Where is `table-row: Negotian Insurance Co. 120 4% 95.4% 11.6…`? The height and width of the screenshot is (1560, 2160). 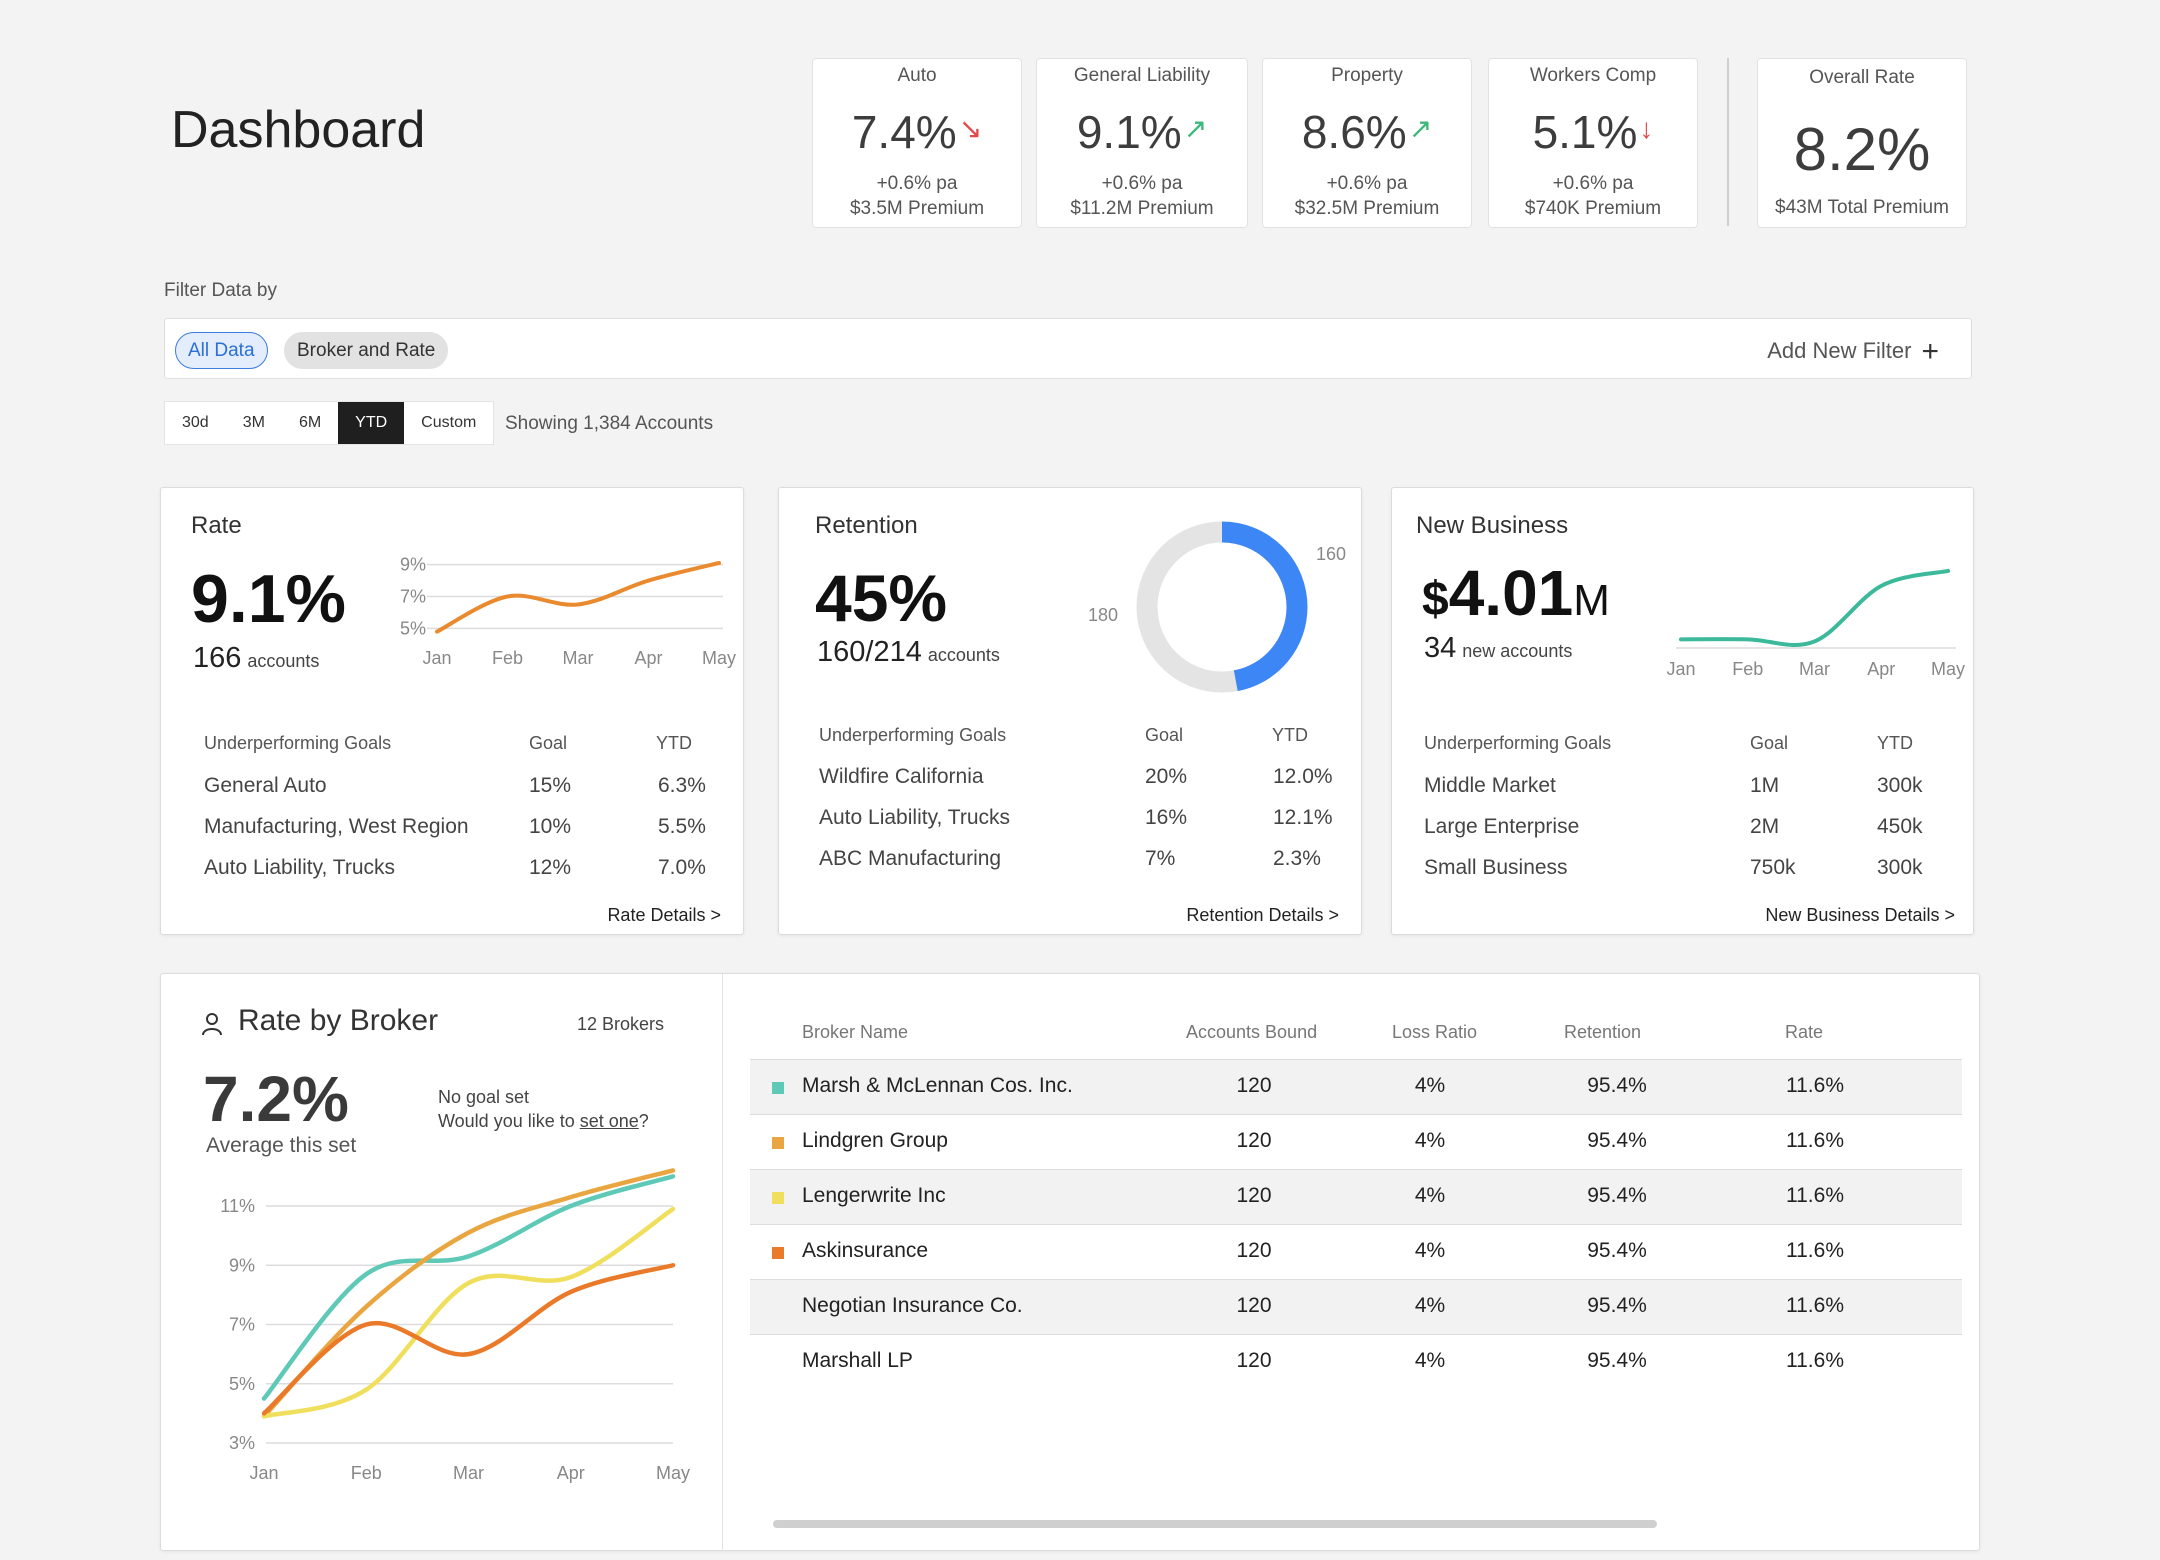
table-row: Negotian Insurance Co. 120 4% 95.4% 11.6… is located at coordinates (1356, 1306).